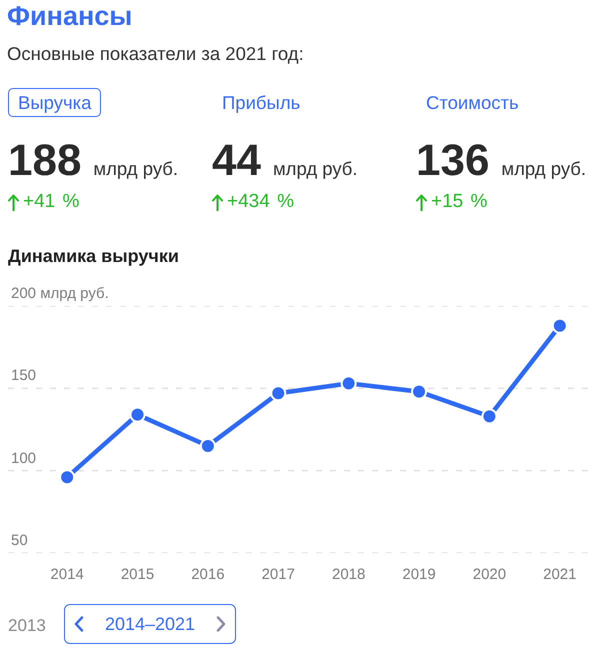 Image resolution: width=602 pixels, height=659 pixels. Describe the element at coordinates (349, 574) in the screenshot. I see `x-tick-label: 2018` at that location.